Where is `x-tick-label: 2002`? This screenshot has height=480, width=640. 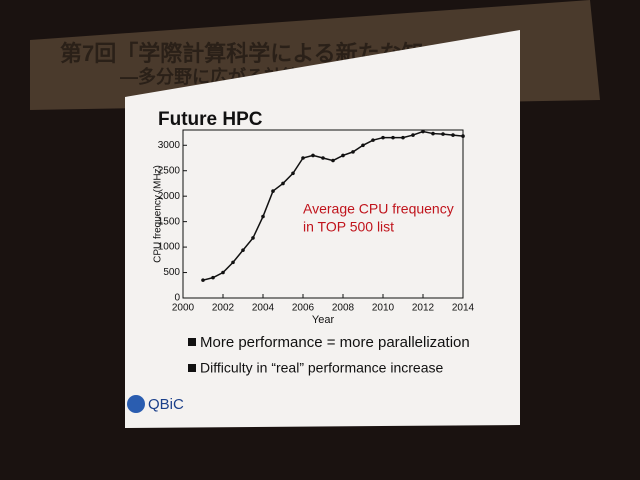
x-tick-label: 2002 is located at coordinates (223, 308).